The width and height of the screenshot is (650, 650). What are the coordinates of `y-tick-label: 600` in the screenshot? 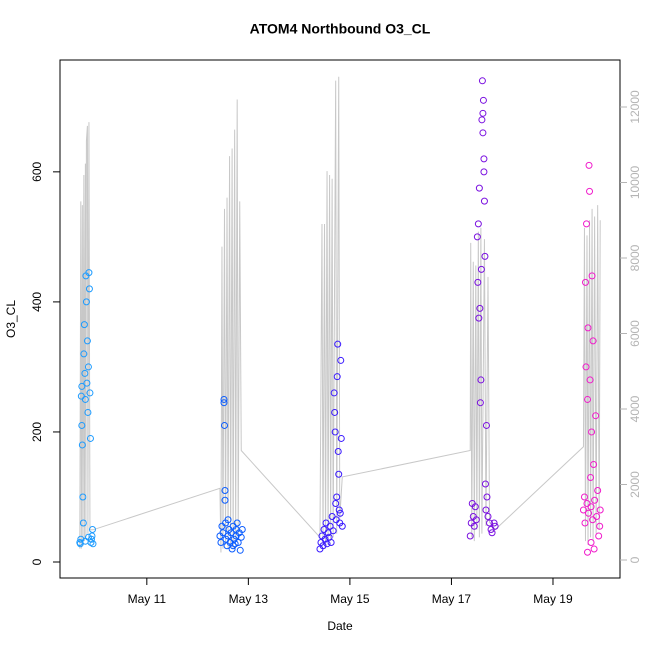 It's located at (37, 172).